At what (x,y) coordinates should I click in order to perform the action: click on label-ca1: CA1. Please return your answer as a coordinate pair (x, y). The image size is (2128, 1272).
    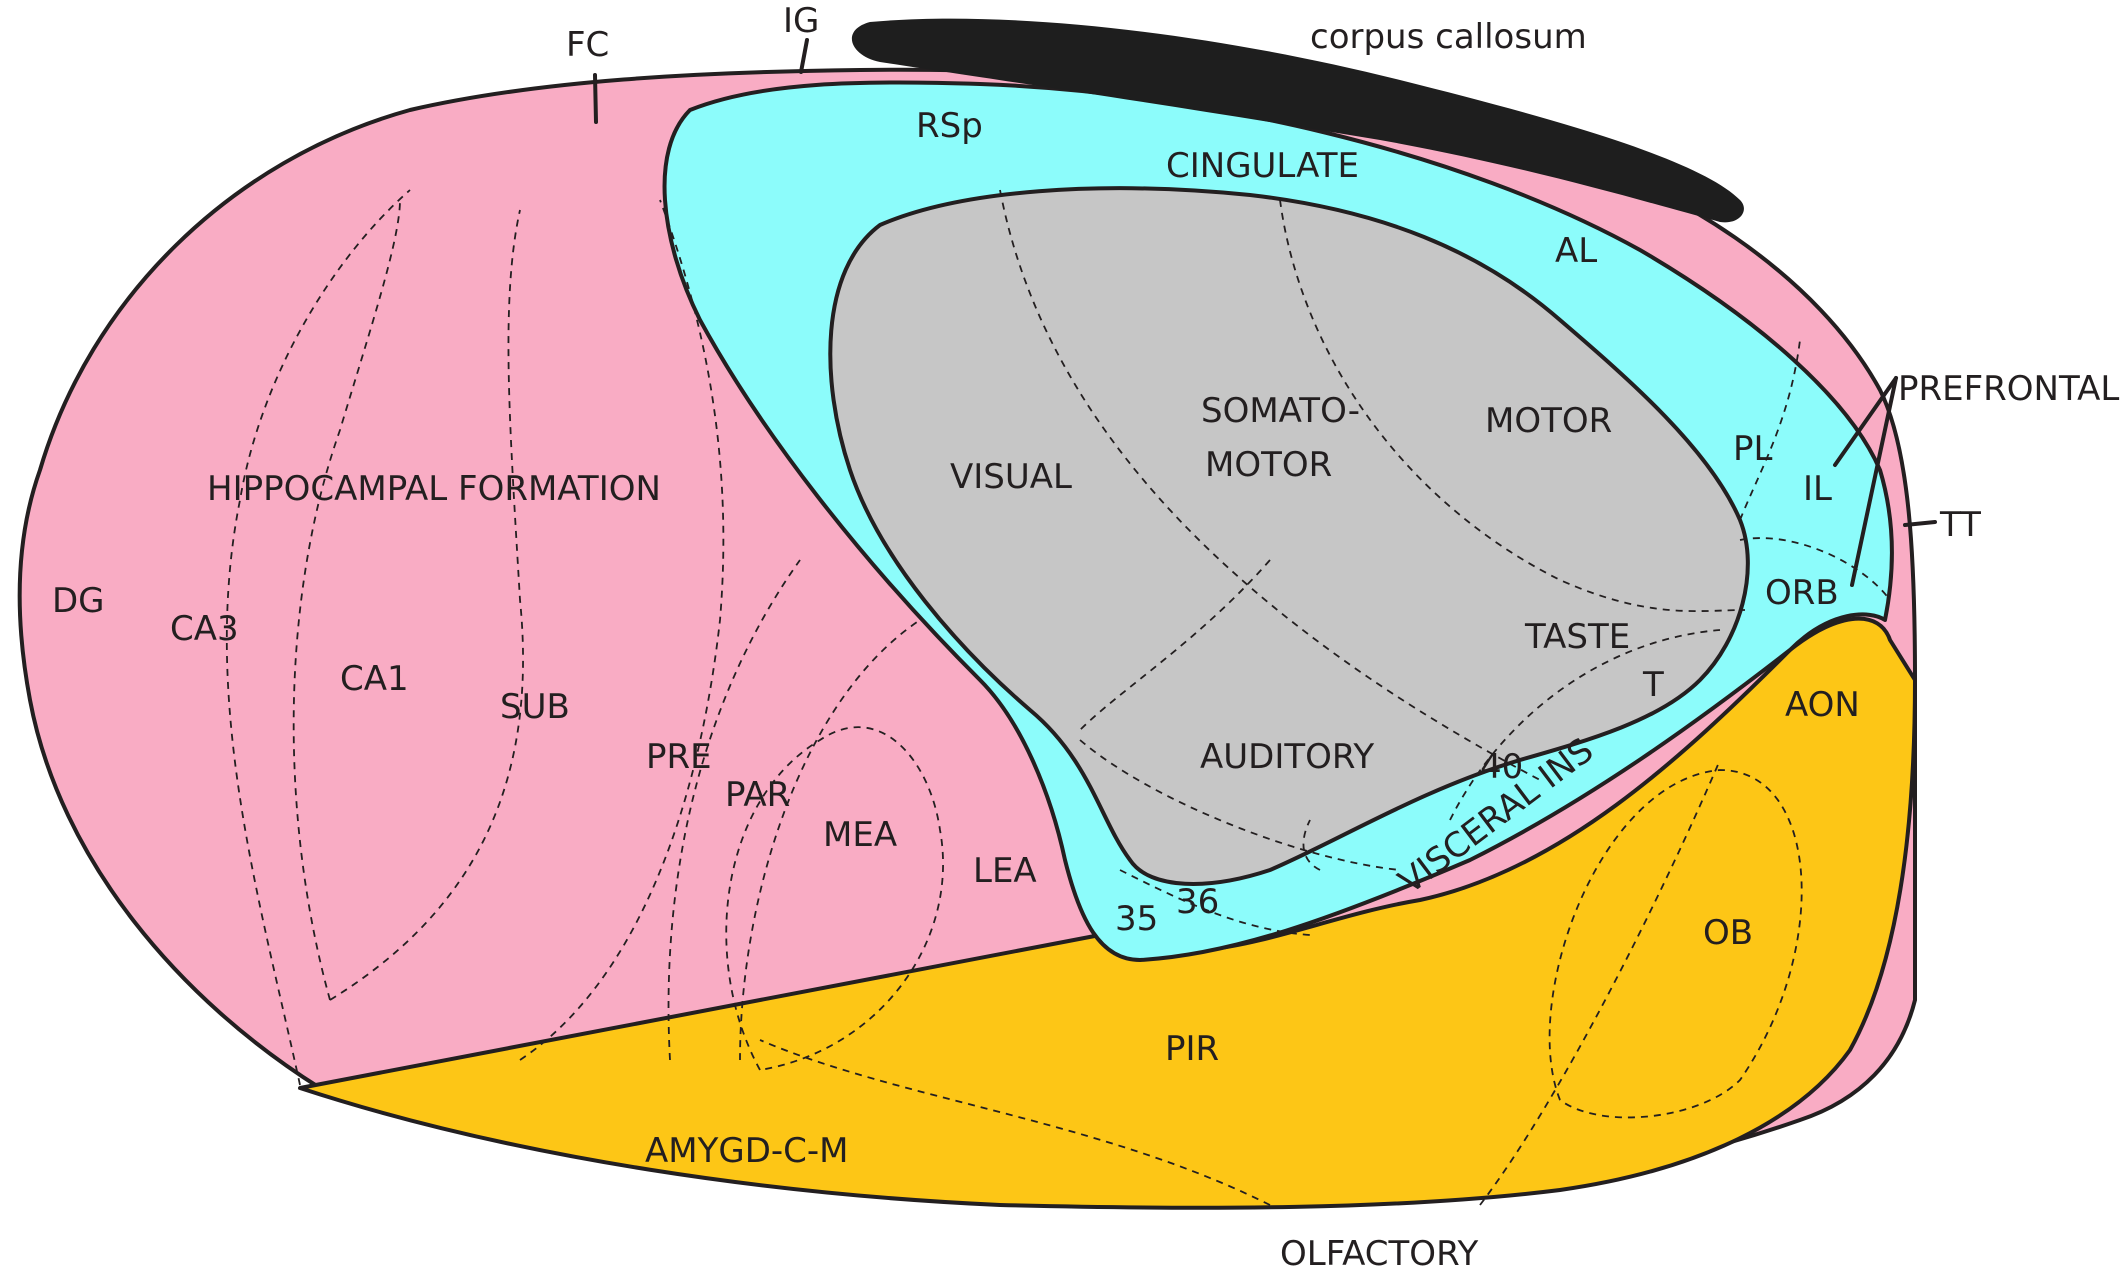
    Looking at the image, I should click on (374, 679).